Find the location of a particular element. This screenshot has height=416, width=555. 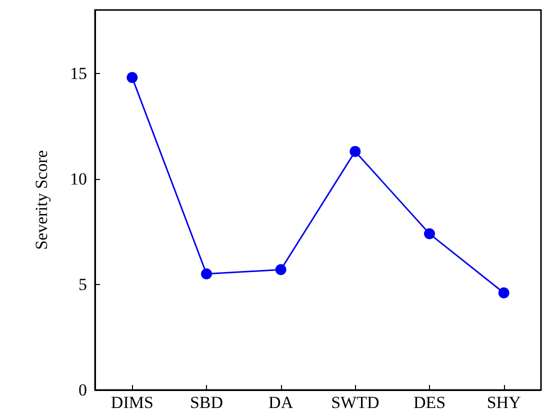

x-tick-label: DIMS is located at coordinates (132, 402).